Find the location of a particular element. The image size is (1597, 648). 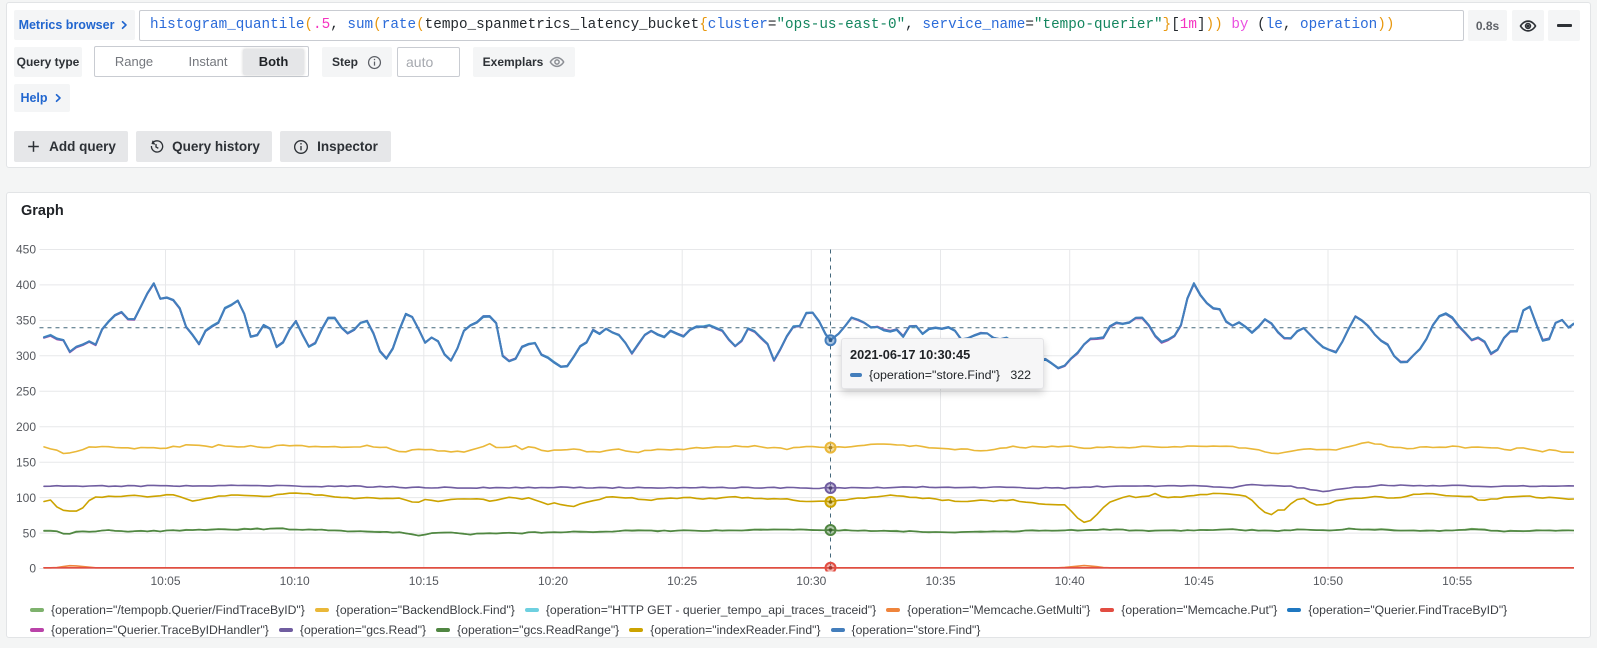

svg-text: 10:20 is located at coordinates (553, 581).